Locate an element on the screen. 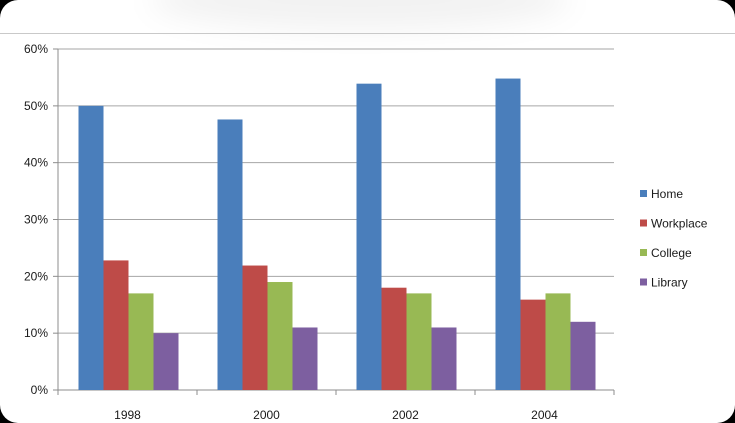 The height and width of the screenshot is (423, 735). bar-workplace-2004 is located at coordinates (533, 344).